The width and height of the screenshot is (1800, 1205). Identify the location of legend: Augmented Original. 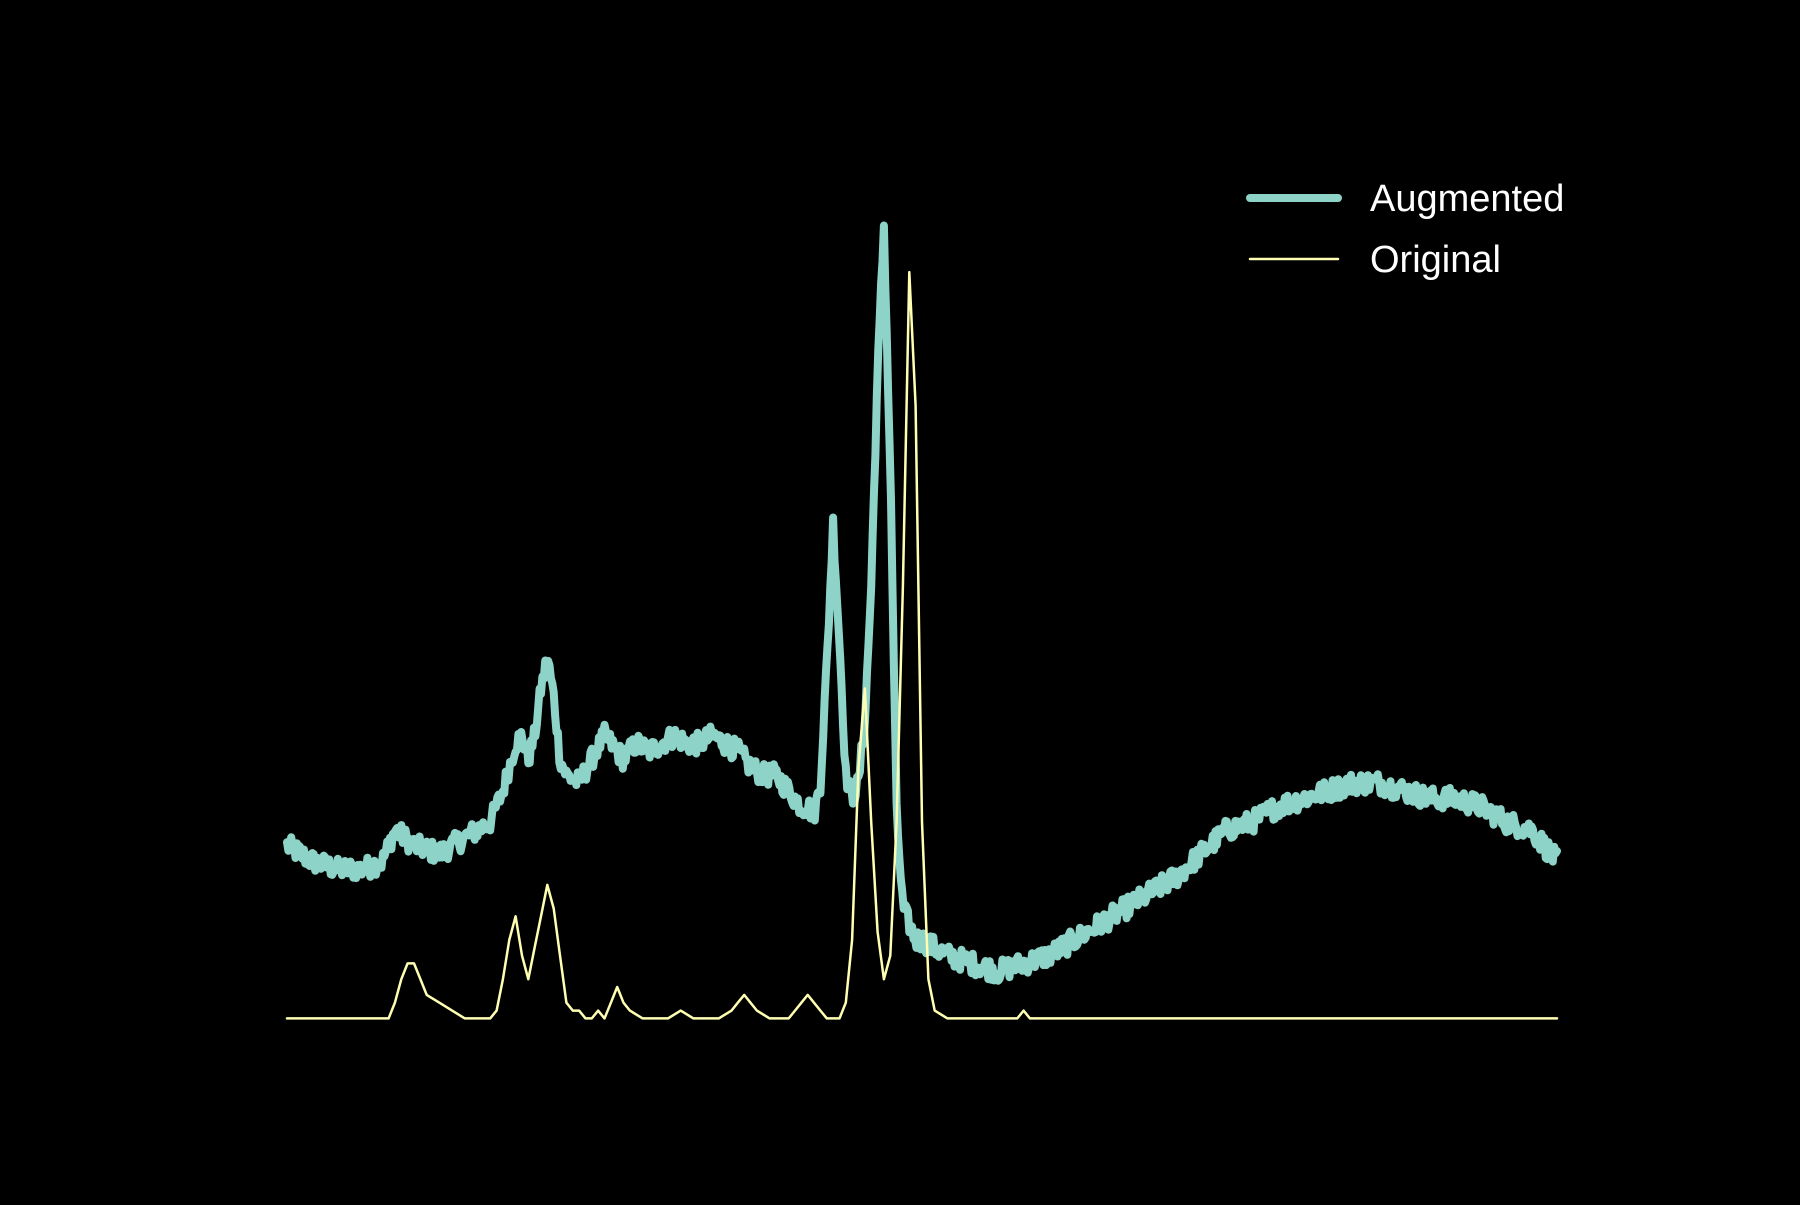
(1405, 229).